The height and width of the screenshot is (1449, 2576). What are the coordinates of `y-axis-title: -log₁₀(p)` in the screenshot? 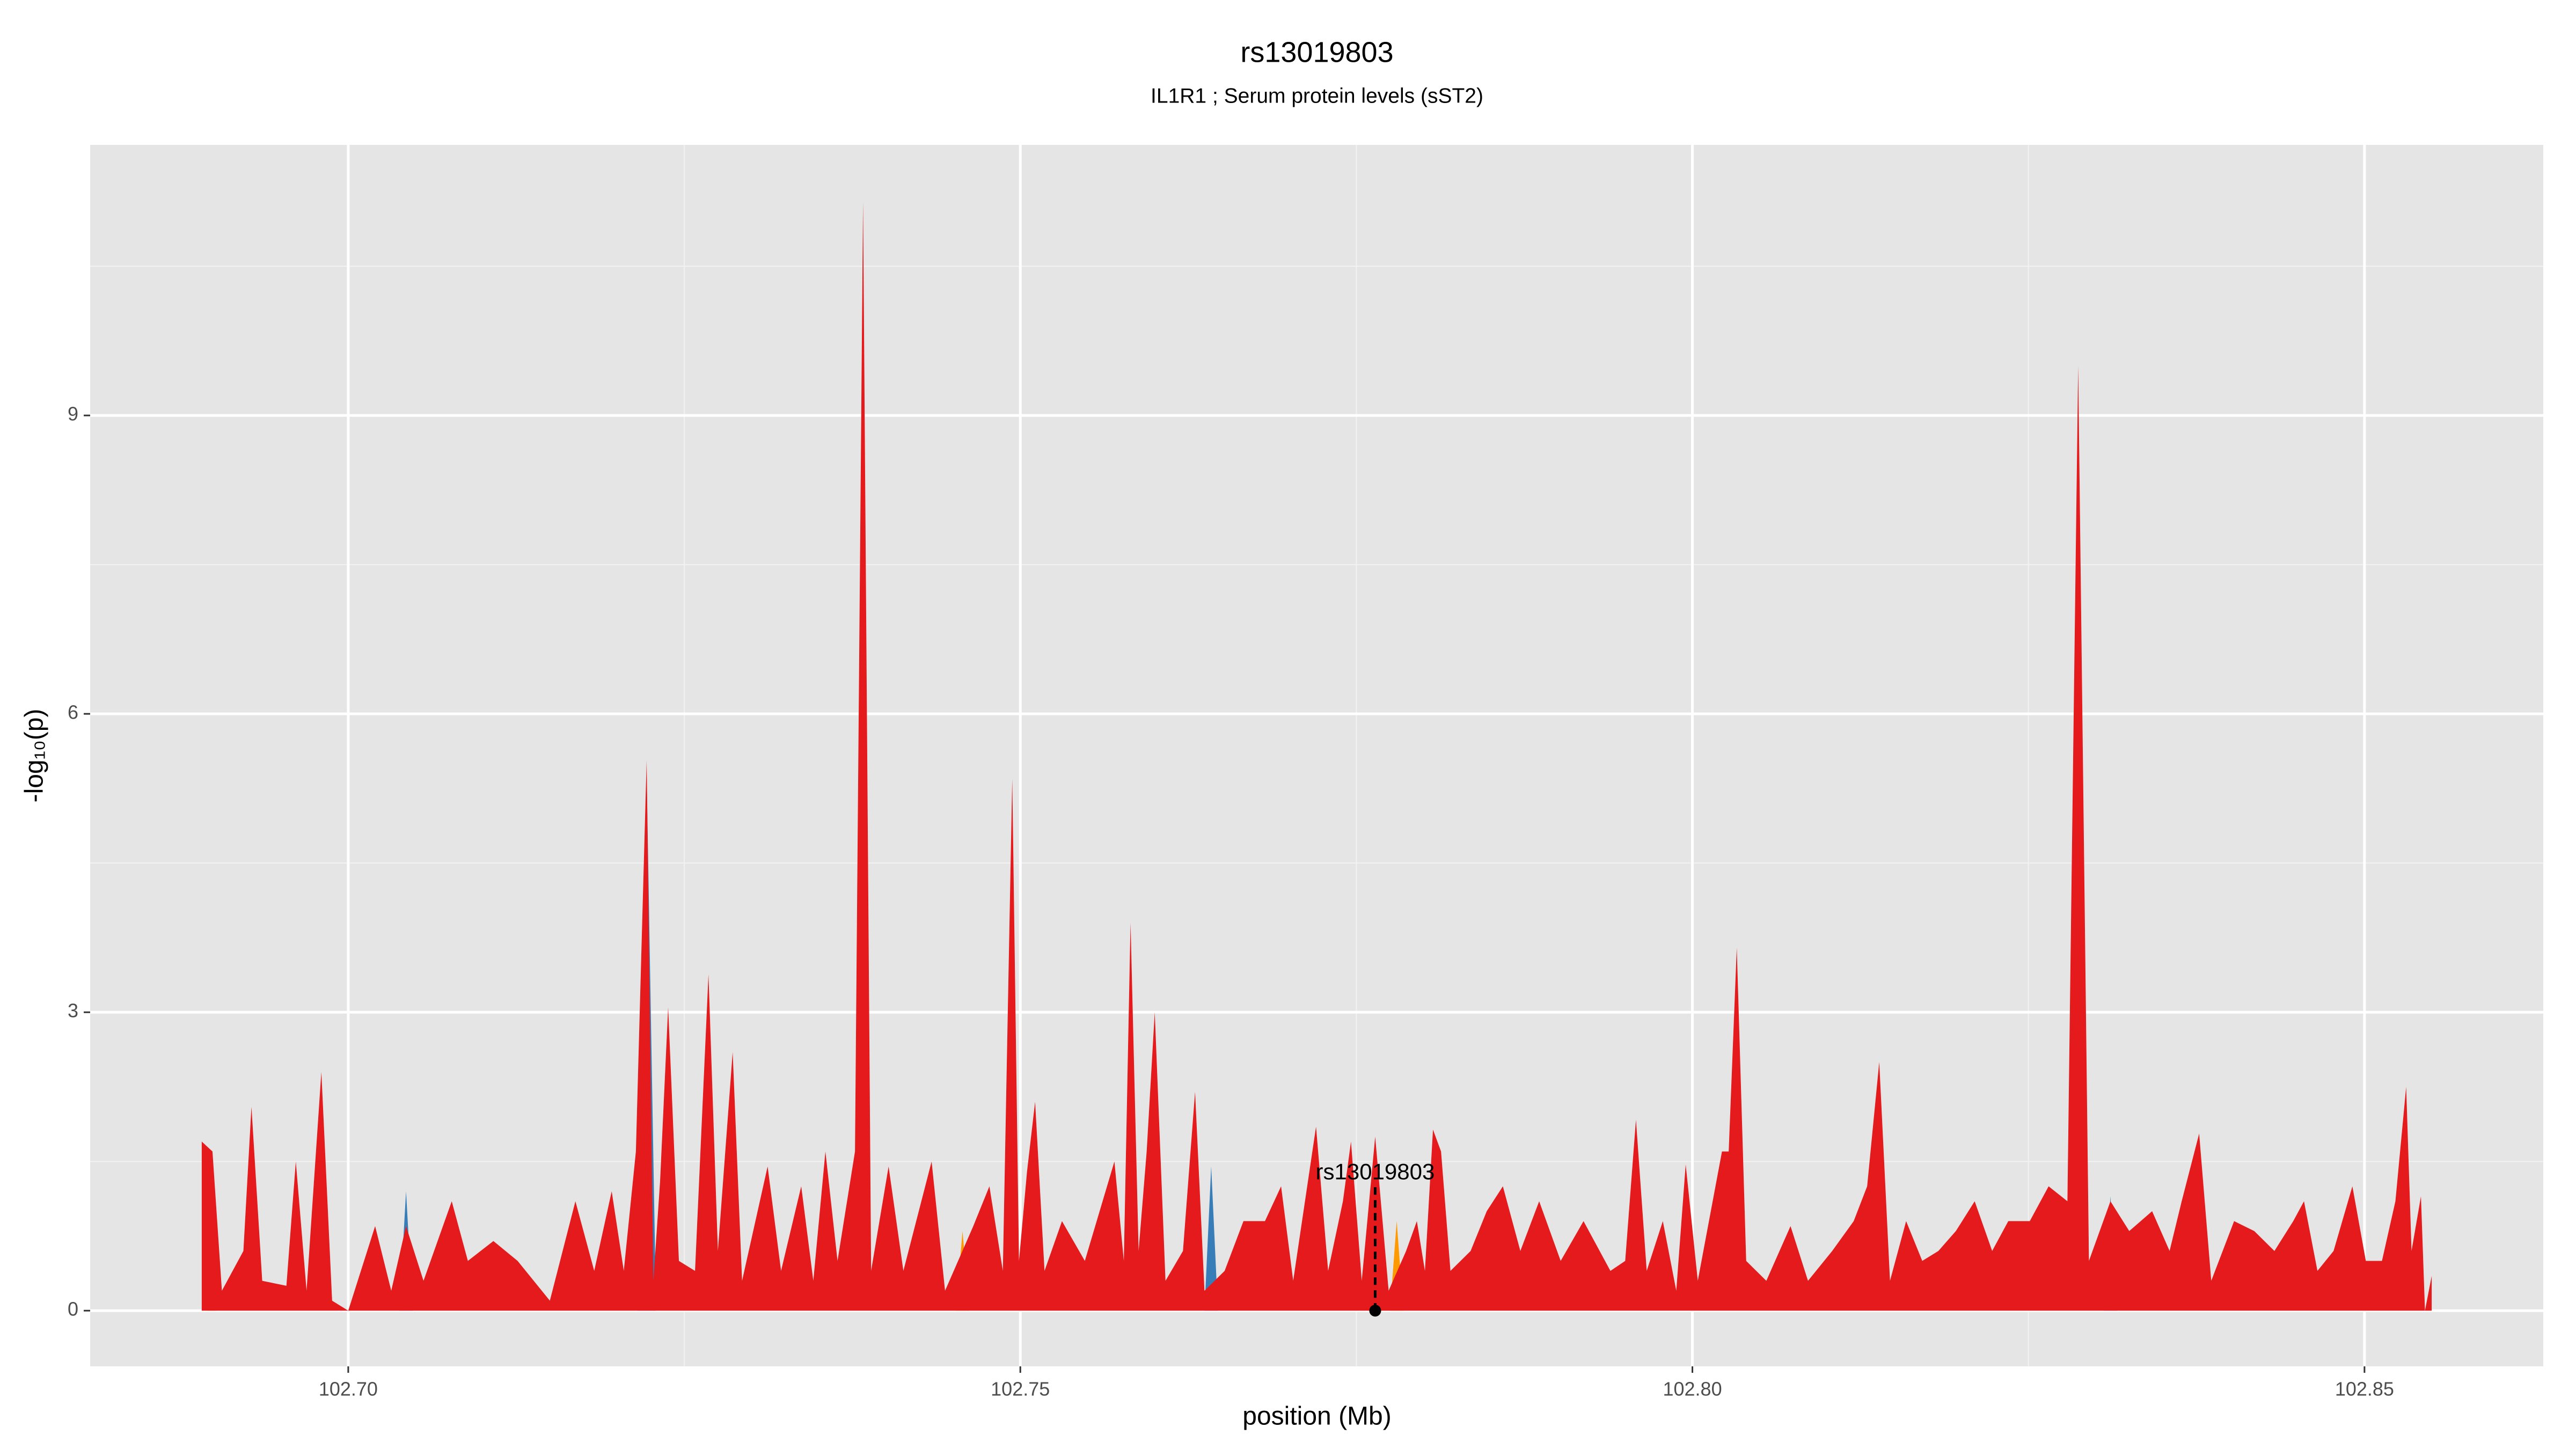 It's located at (34, 756).